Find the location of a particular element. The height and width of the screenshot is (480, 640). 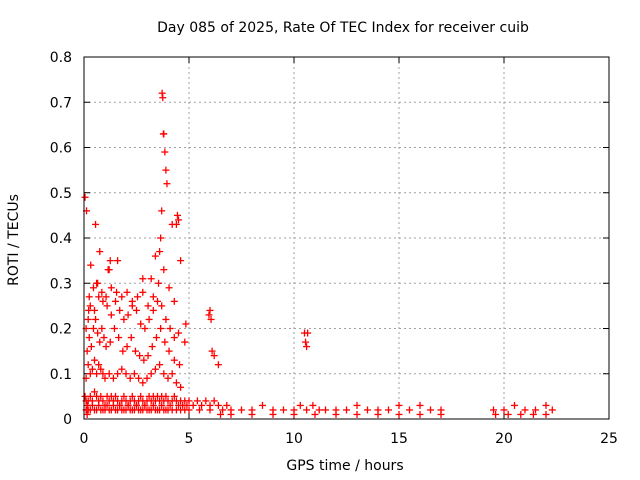

y-tick-label: 0.8 is located at coordinates (61, 58).